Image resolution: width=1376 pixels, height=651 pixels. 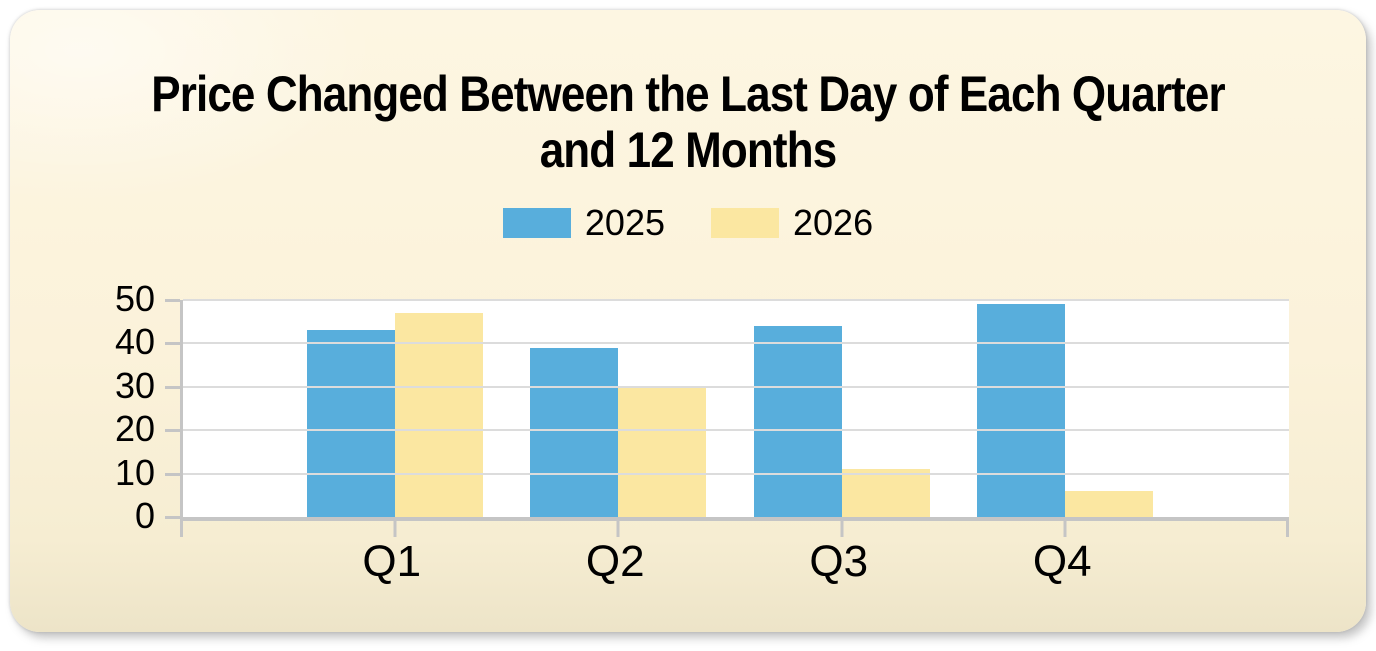 I want to click on bar-2026-Q2, so click(x=662, y=451).